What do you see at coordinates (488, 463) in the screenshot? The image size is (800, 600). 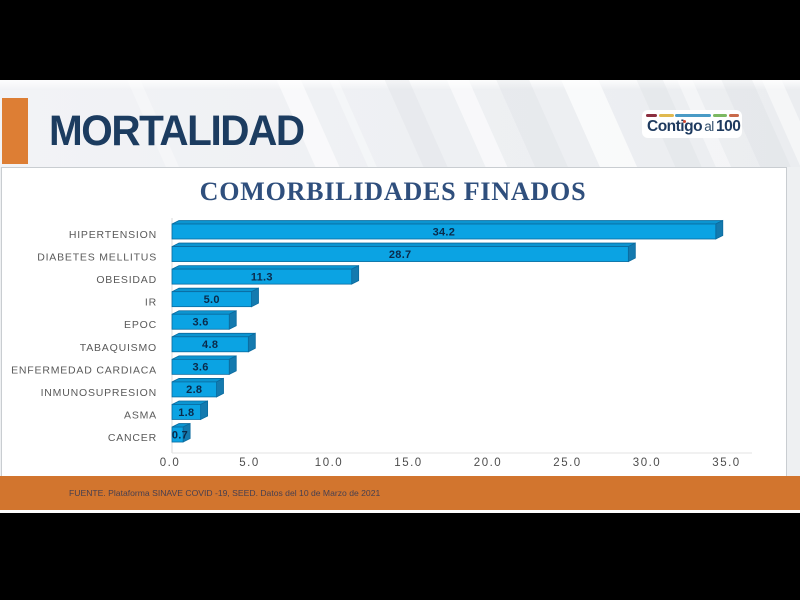 I see `svg-text: 20.0` at bounding box center [488, 463].